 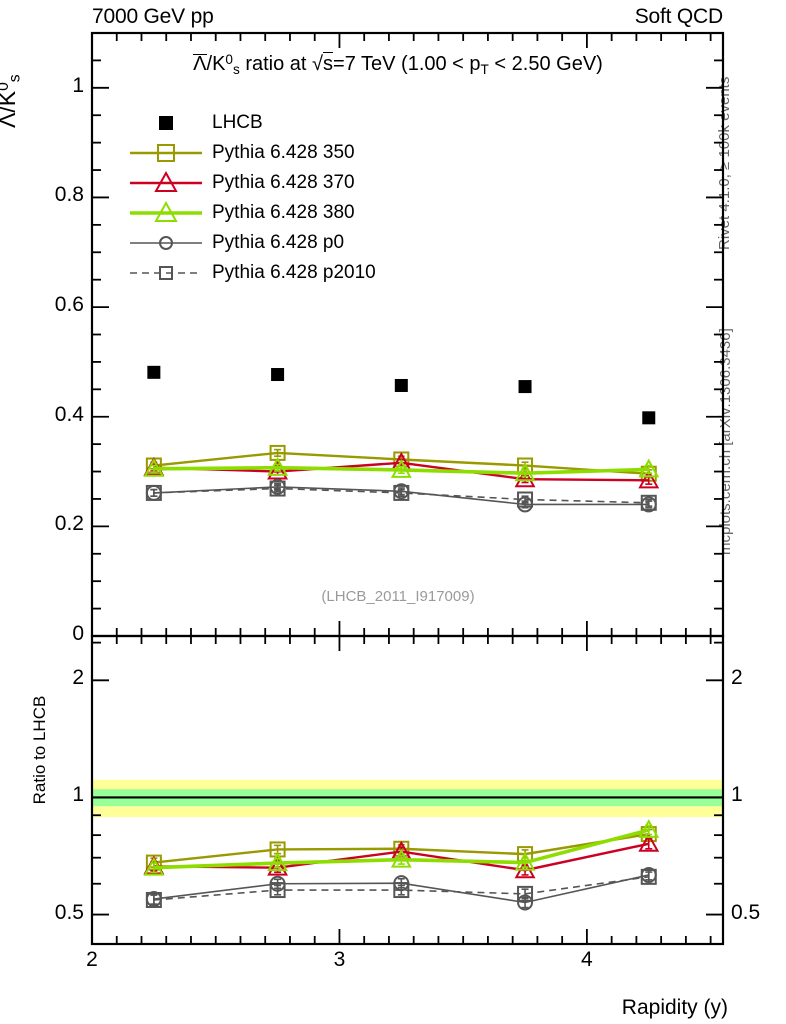 What do you see at coordinates (69, 524) in the screenshot?
I see `main-y-tick-label: 0.2` at bounding box center [69, 524].